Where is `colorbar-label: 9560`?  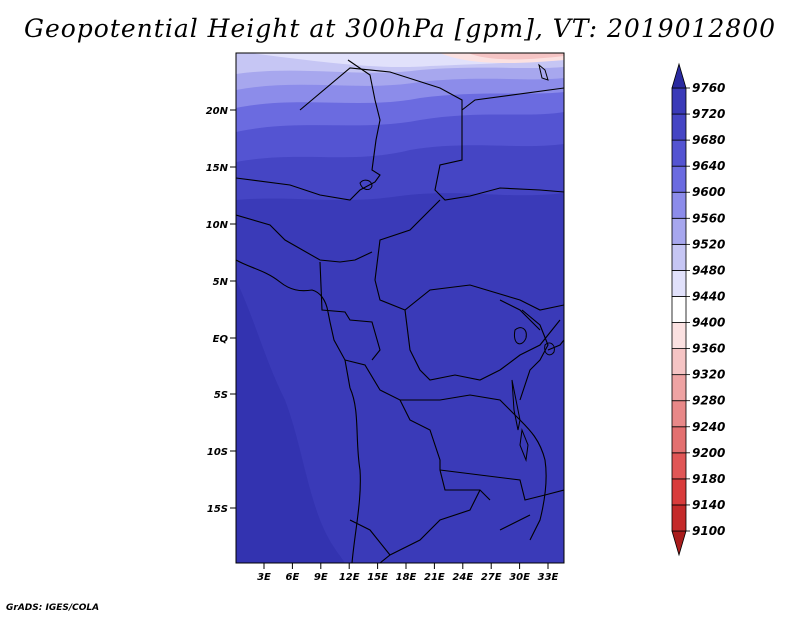 colorbar-label: 9560 is located at coordinates (708, 218).